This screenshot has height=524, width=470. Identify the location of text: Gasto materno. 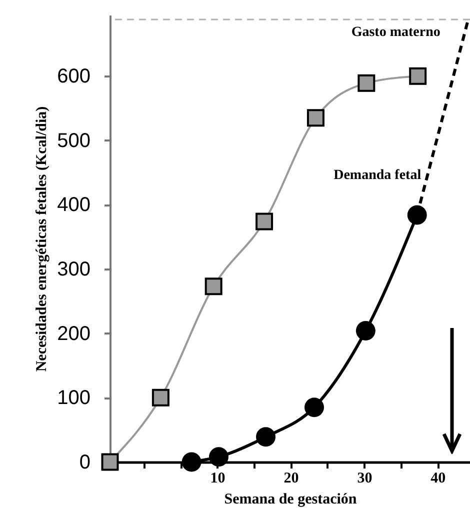
(395, 32).